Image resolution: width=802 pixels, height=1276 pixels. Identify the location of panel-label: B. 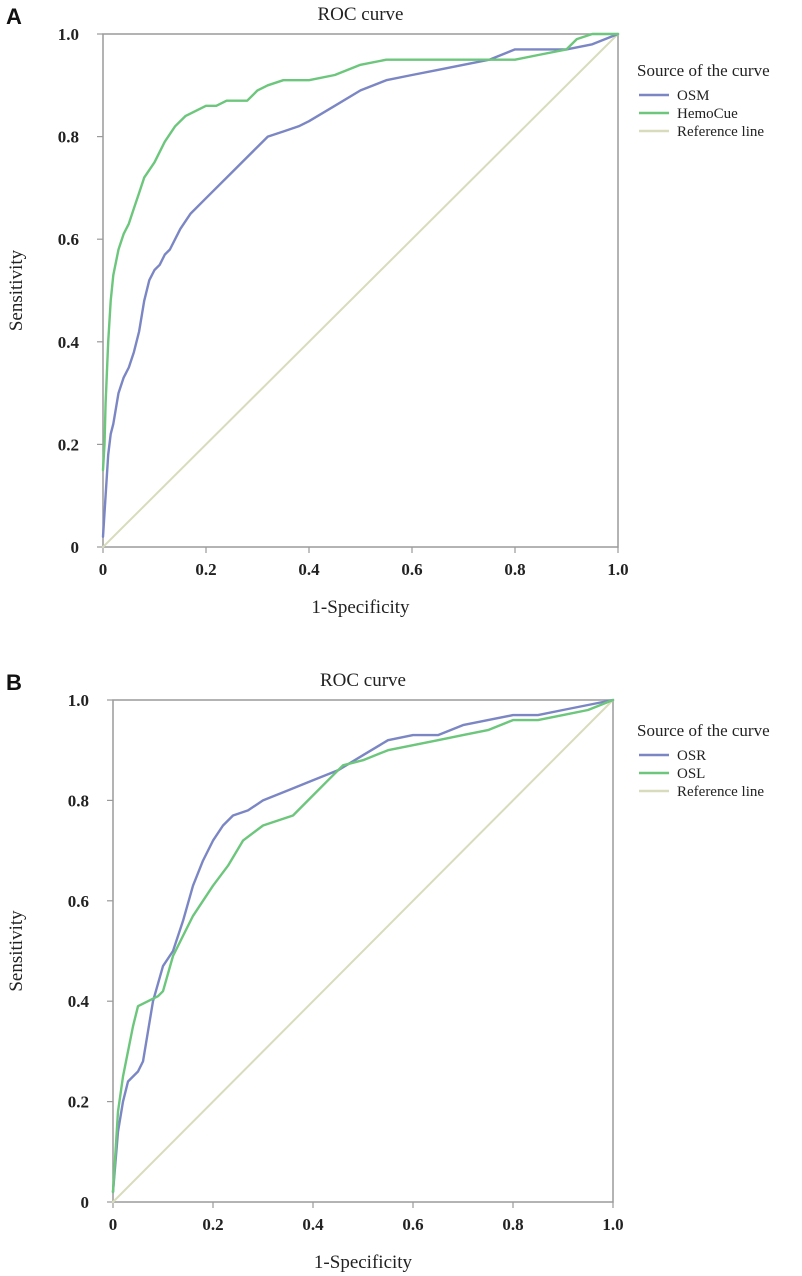
(14, 682).